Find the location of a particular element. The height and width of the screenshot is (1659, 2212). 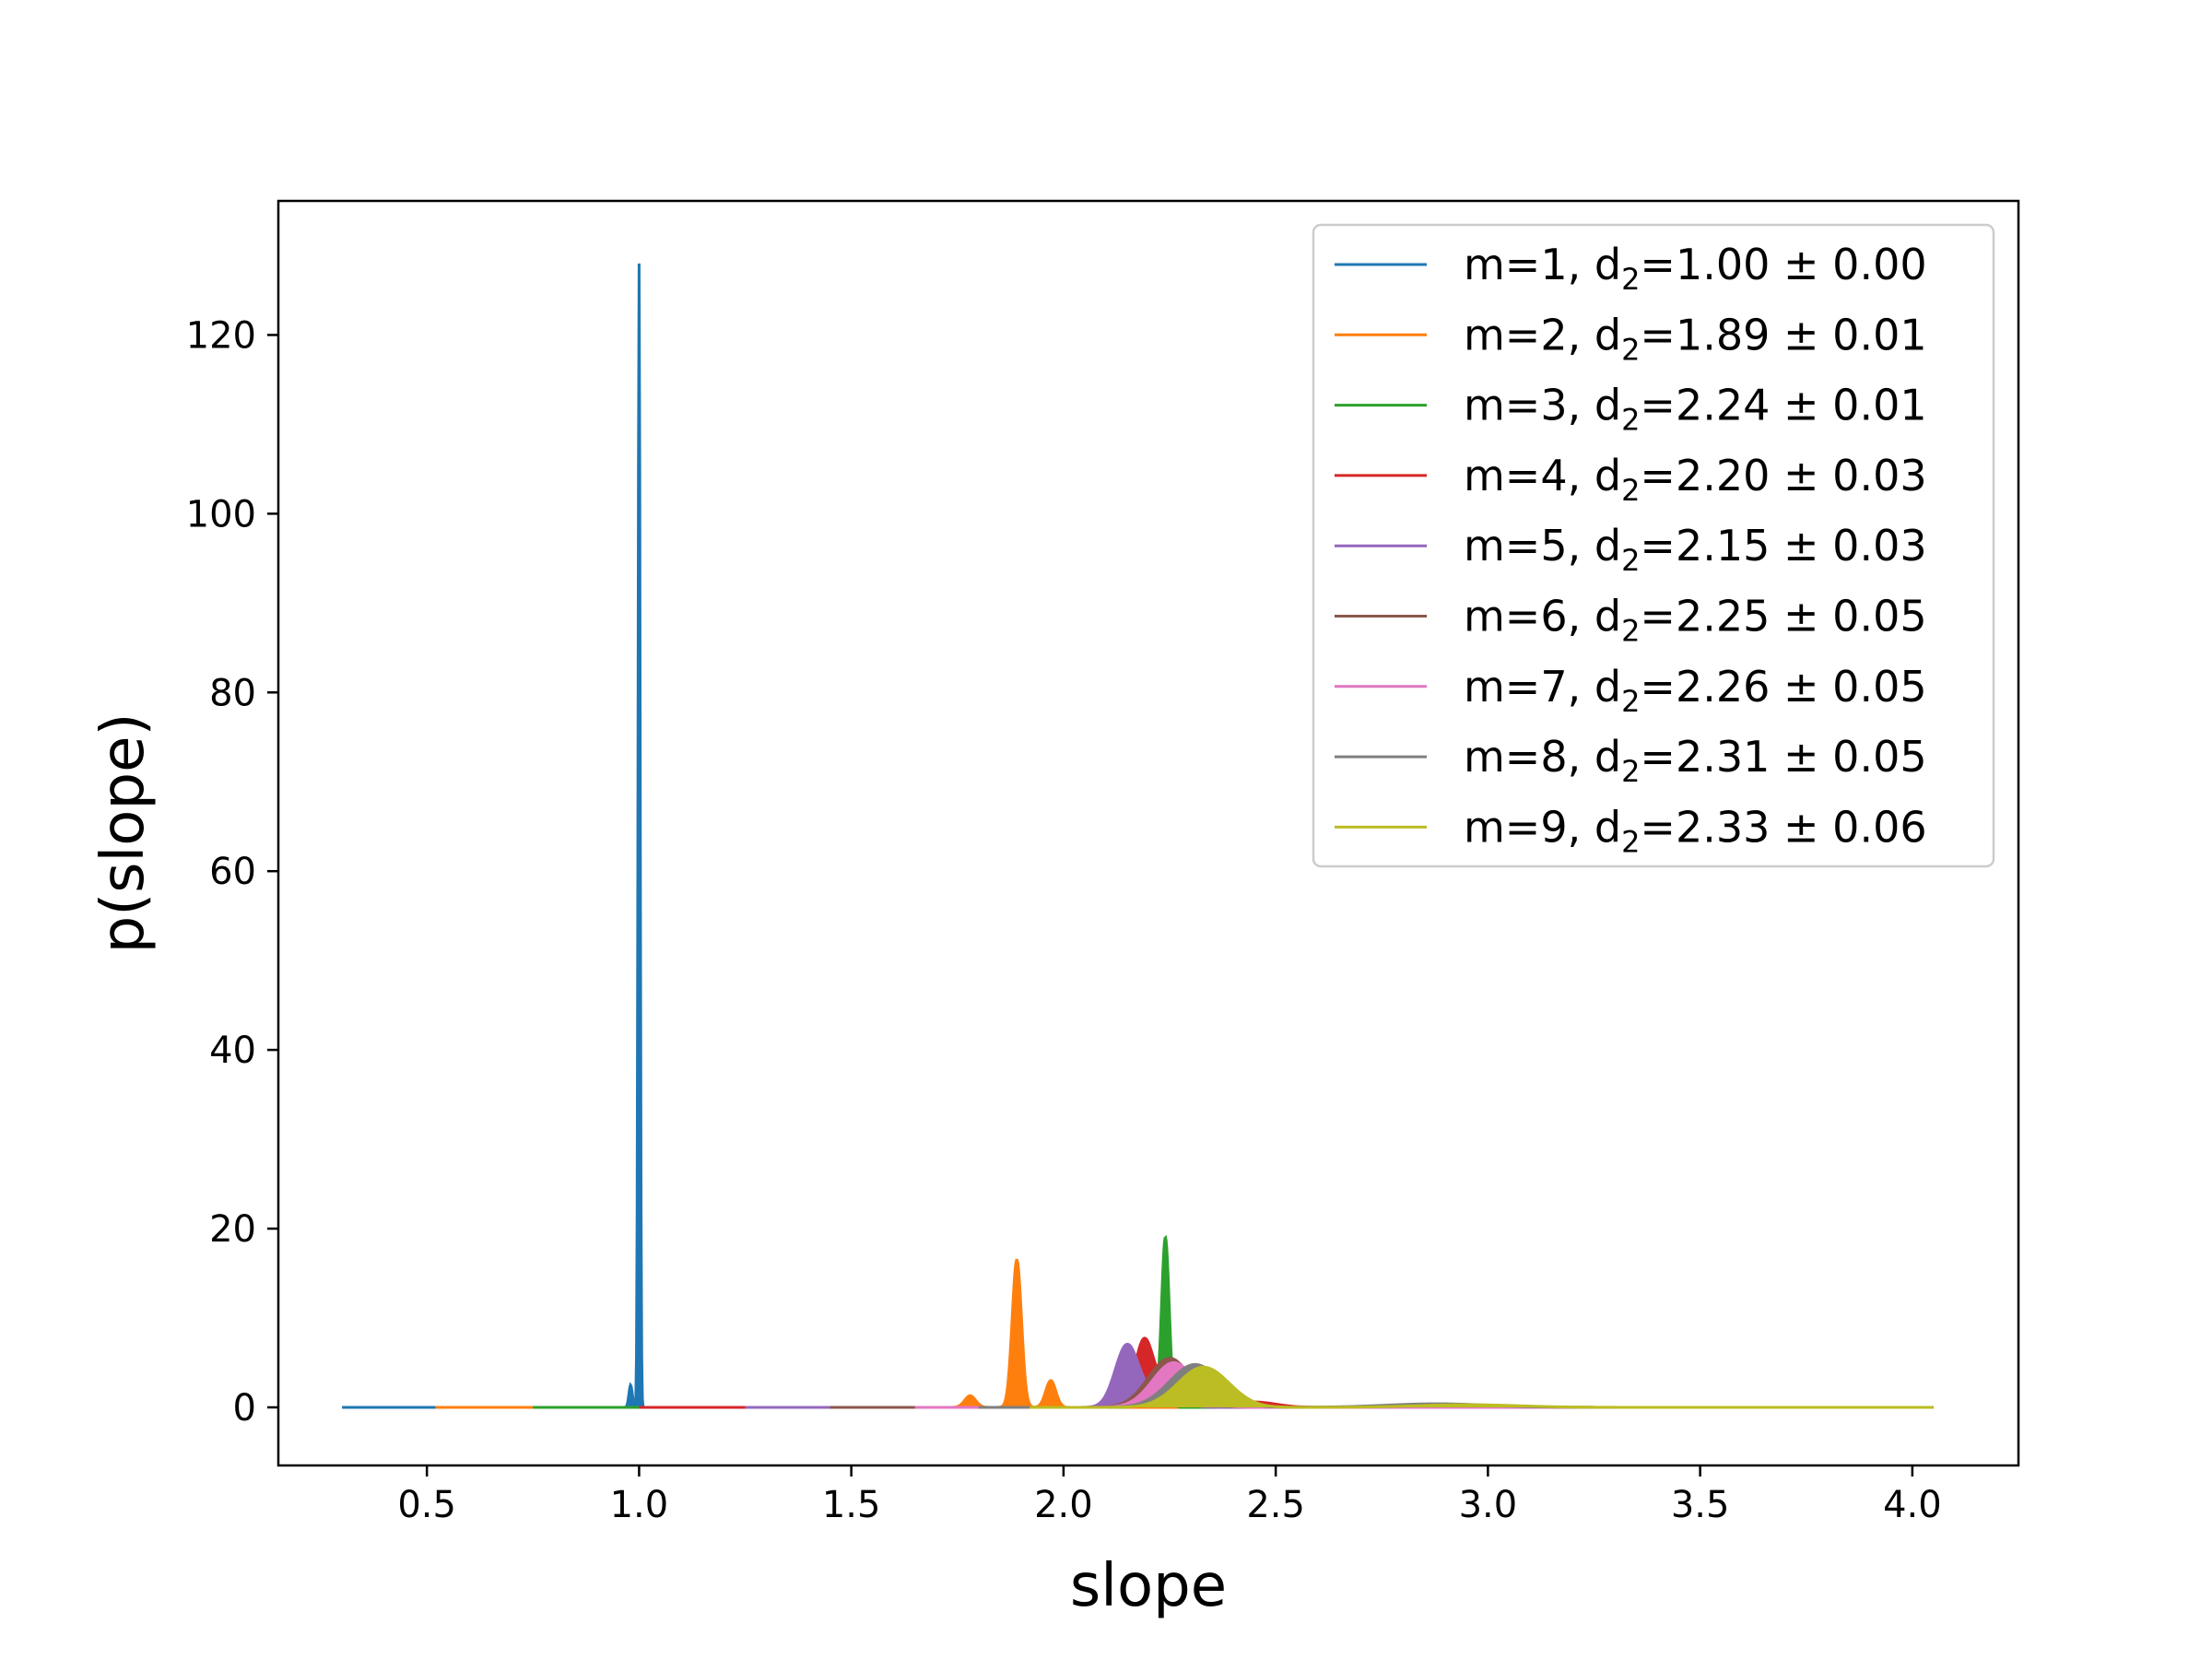

series-m9-line is located at coordinates (1482, 1387).